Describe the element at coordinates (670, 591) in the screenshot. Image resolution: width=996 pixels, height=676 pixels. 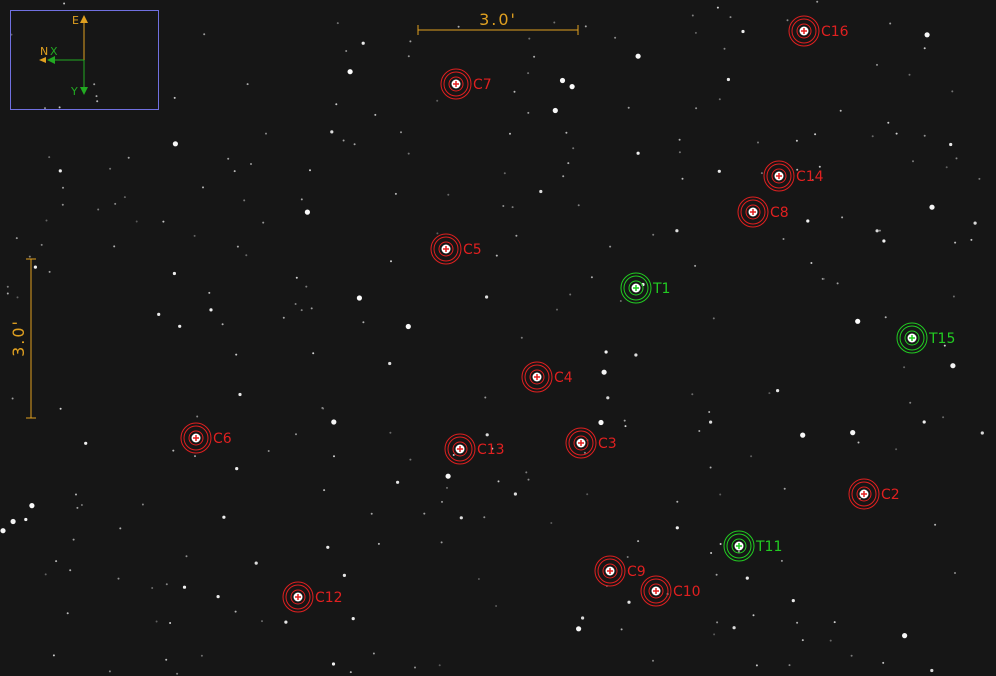
I see `aperture-c10: C10` at that location.